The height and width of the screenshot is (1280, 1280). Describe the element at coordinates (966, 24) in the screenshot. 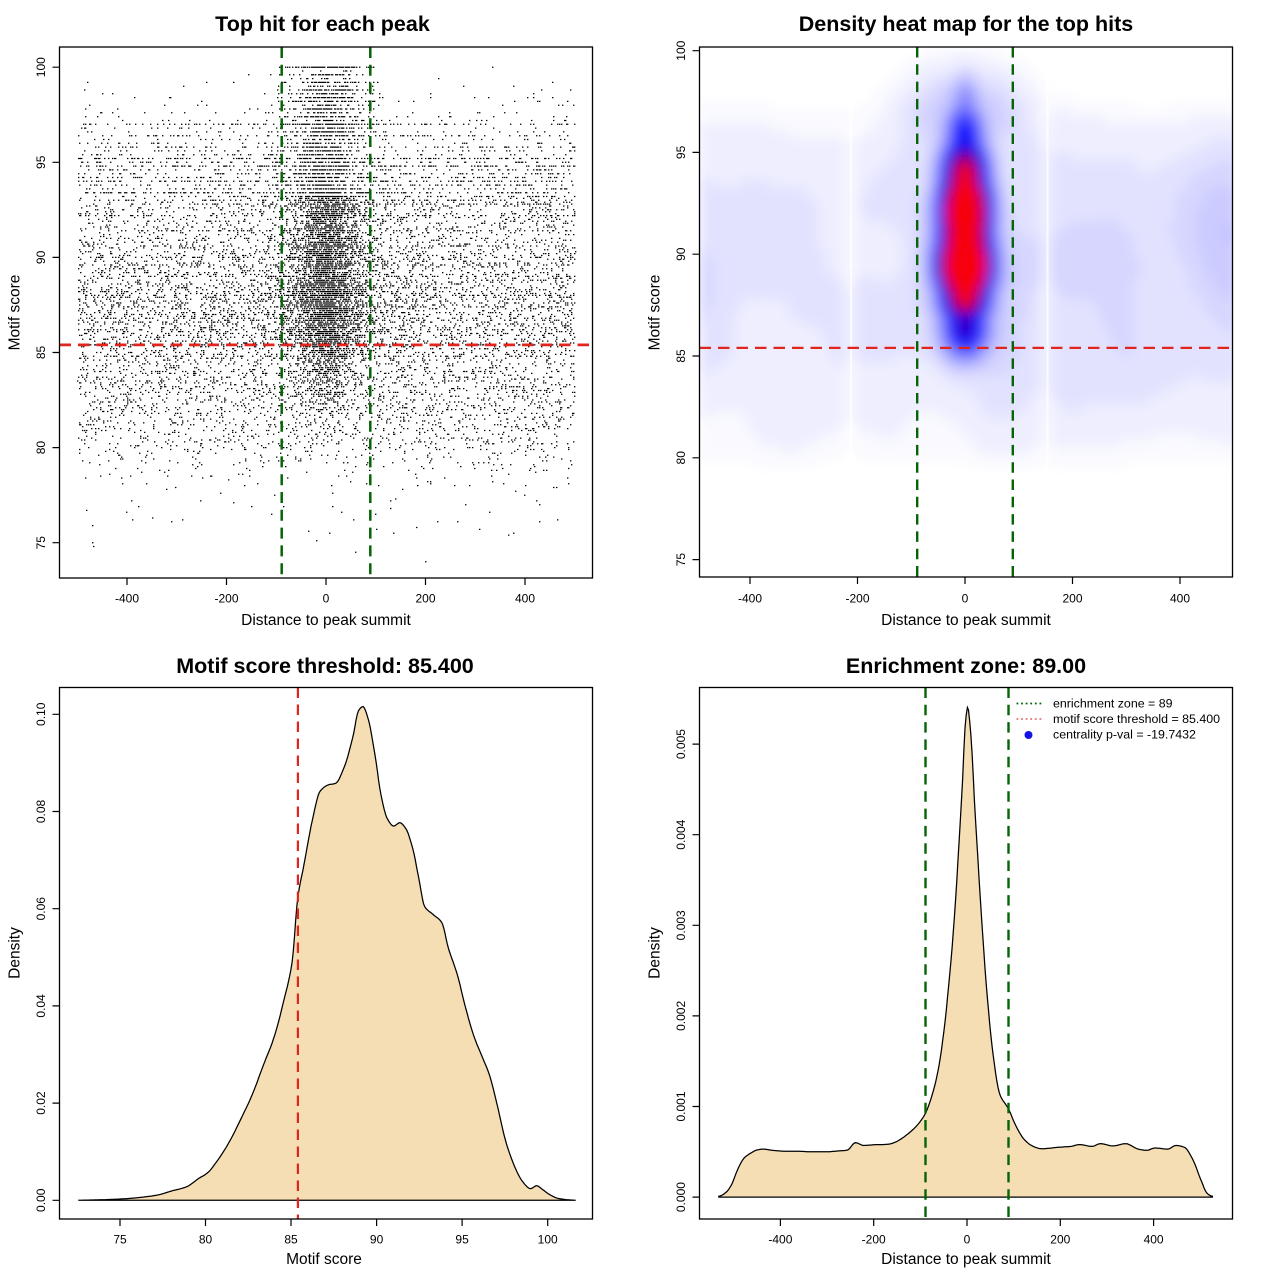

I see `svg-text:Density heat map for the top h: Density heat map for the top hits` at that location.